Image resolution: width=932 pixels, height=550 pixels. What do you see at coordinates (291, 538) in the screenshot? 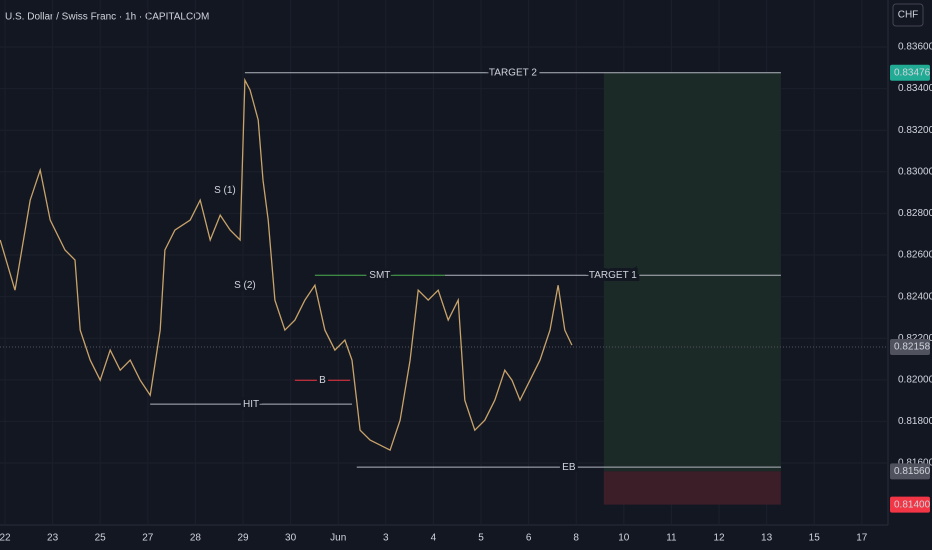
I see `x-tick-label: 30` at bounding box center [291, 538].